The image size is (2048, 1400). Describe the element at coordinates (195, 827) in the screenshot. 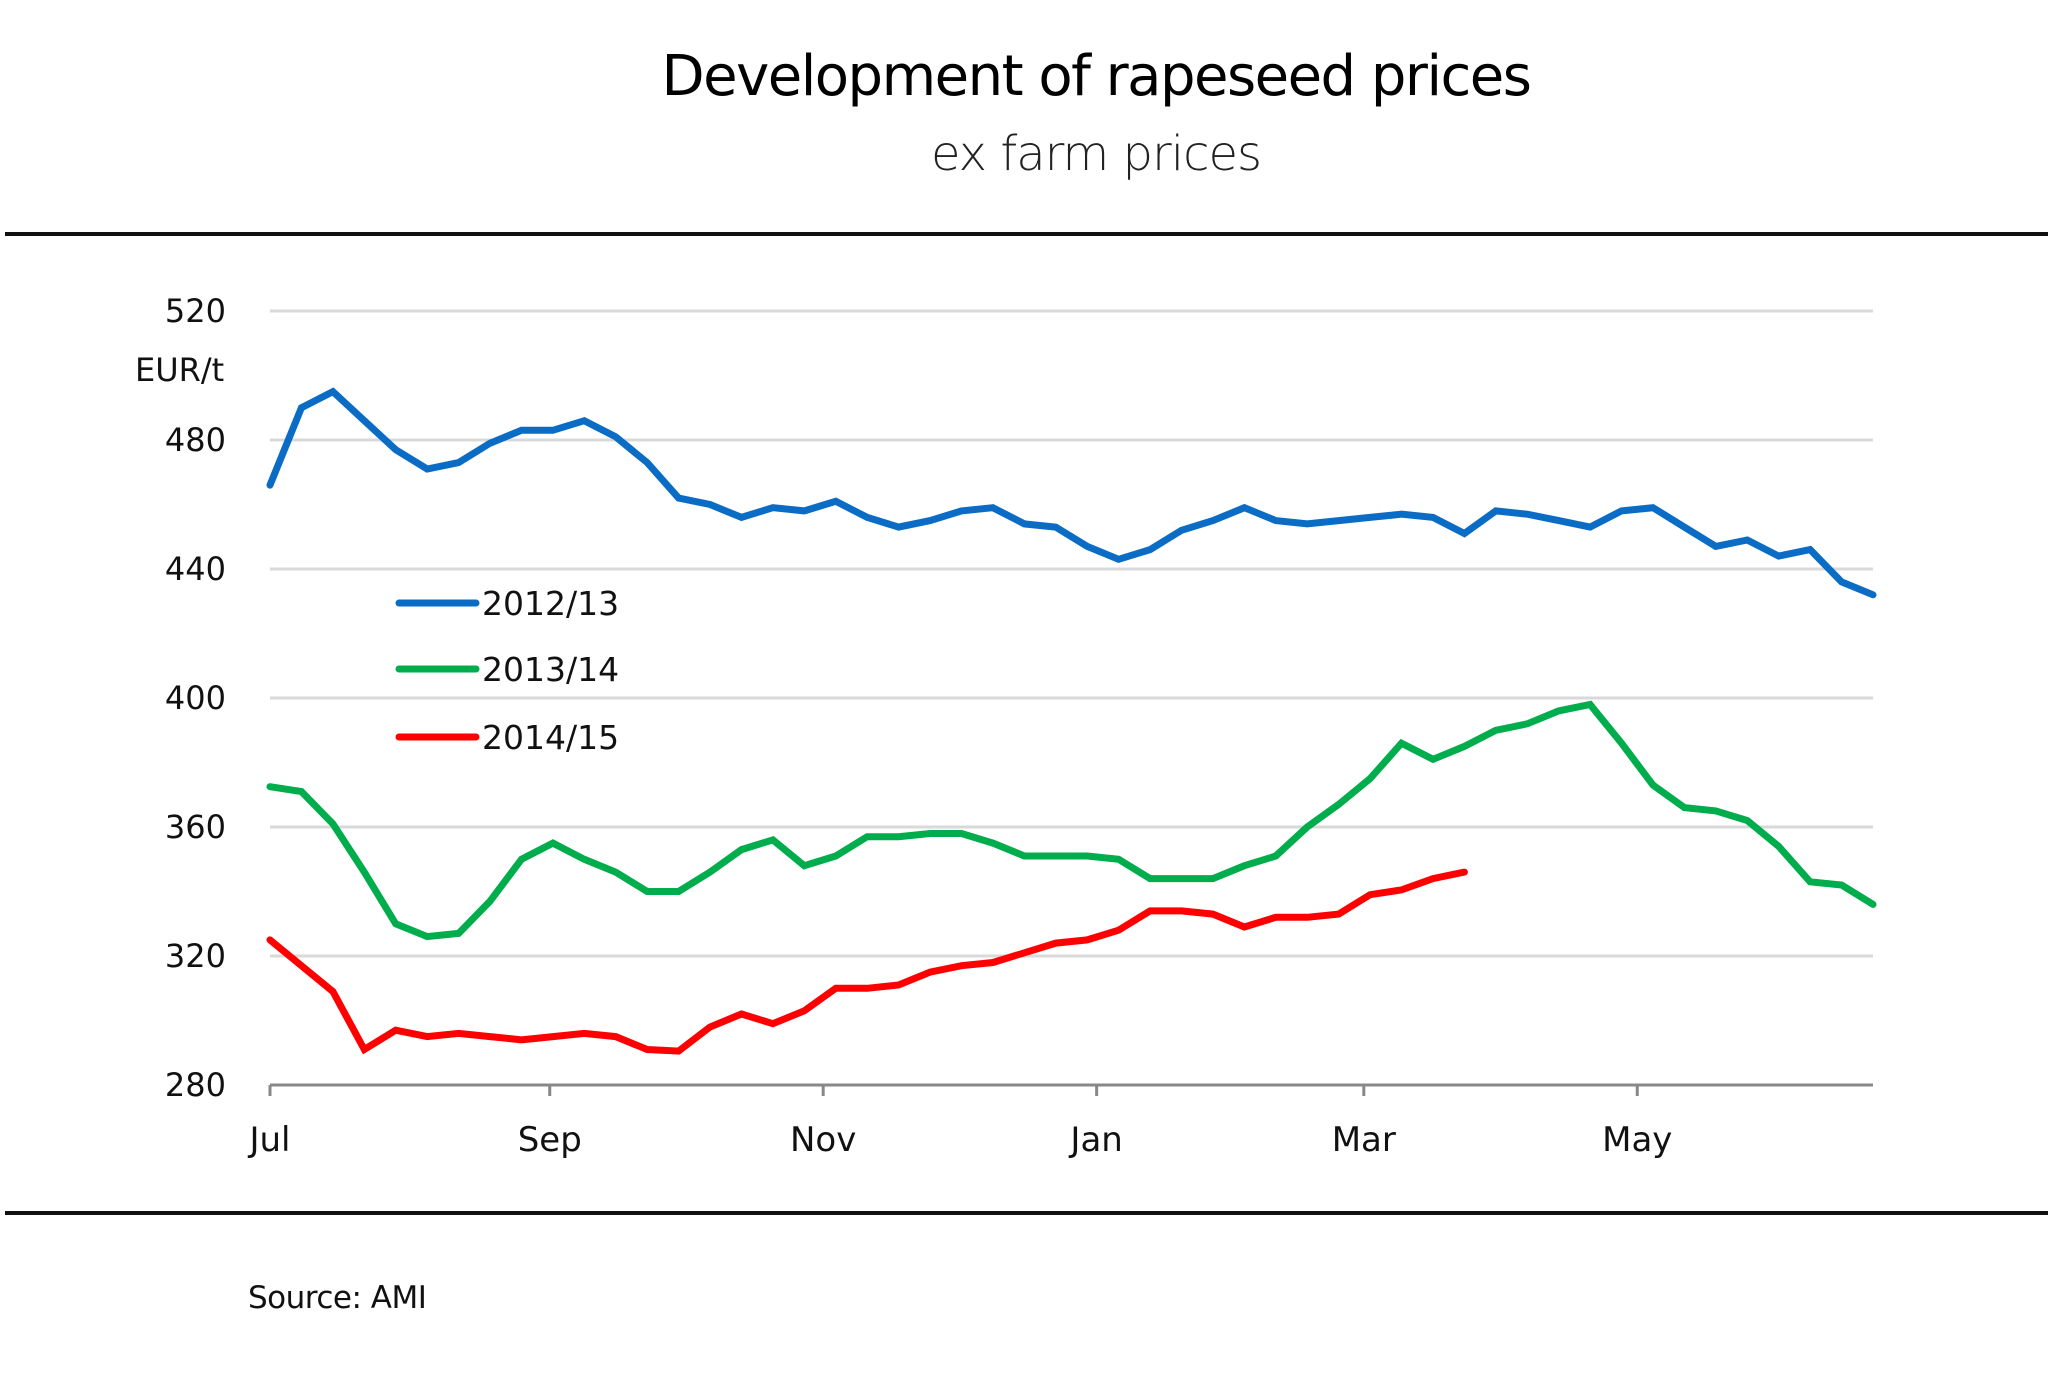

I see `y-tick-label: 360` at that location.